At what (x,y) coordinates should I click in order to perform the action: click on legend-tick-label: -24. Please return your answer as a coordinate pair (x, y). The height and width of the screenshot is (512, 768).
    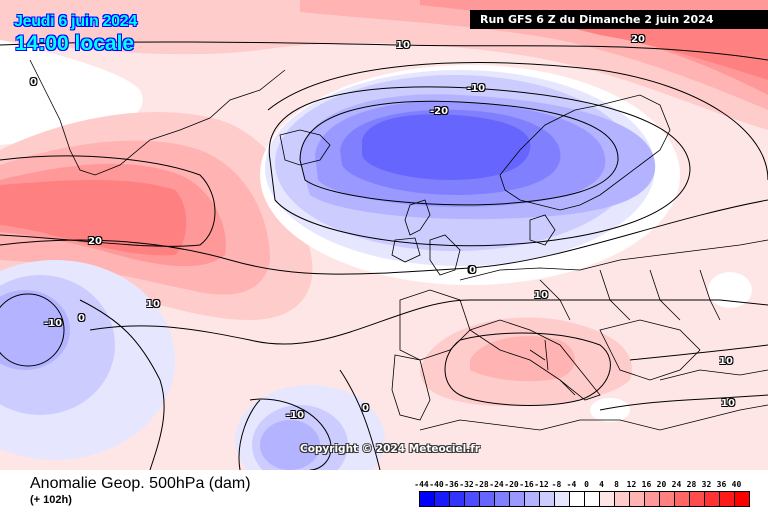
    Looking at the image, I should click on (496, 484).